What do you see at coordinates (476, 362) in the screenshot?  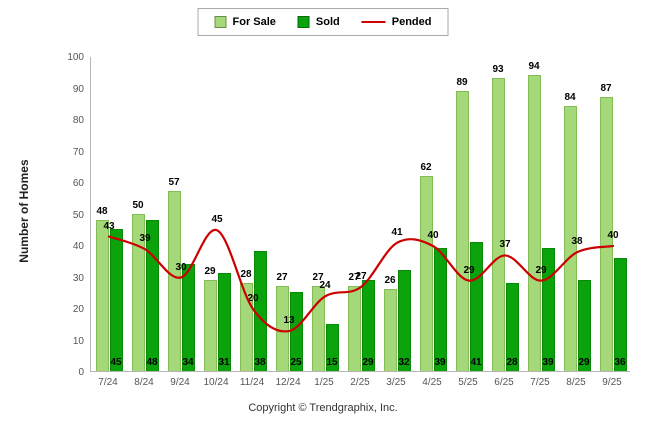 I see `sold-value-label: 41` at bounding box center [476, 362].